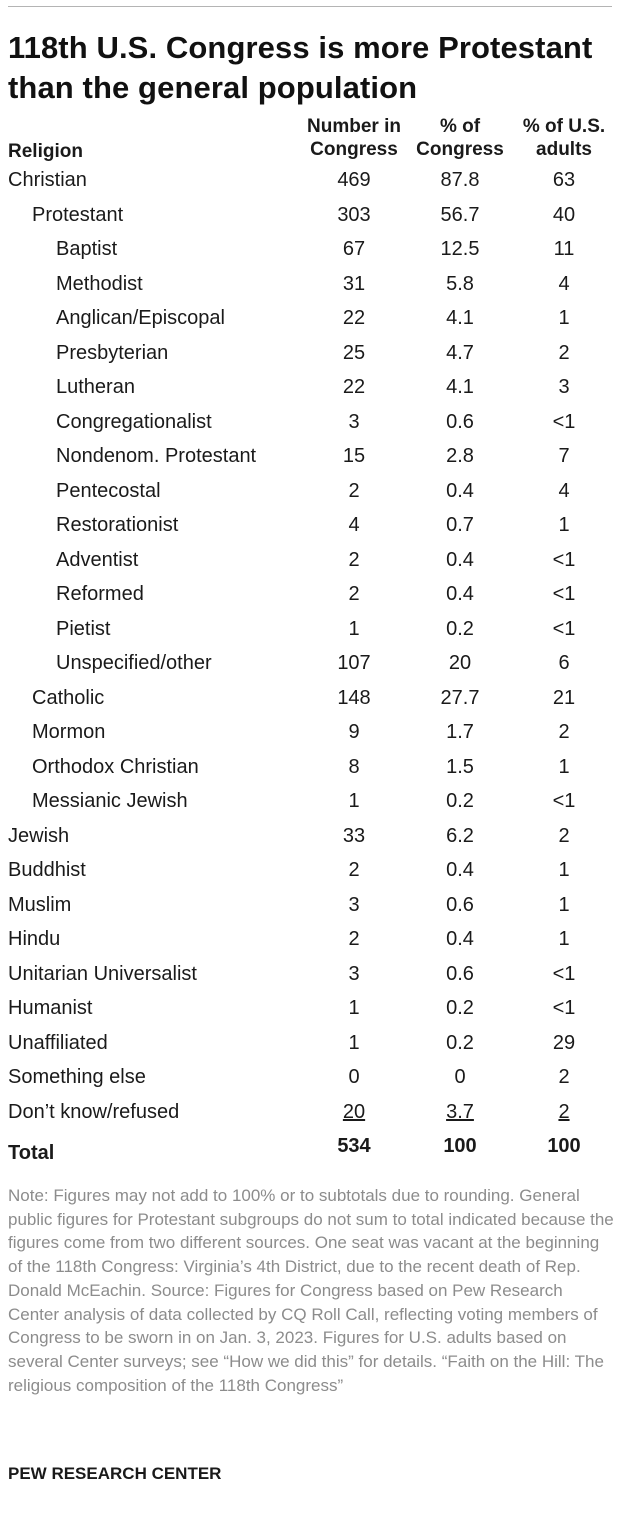 This screenshot has width=620, height=1526. Describe the element at coordinates (310, 387) in the screenshot. I see `table-row: Lutheran 22 4.1 3` at that location.